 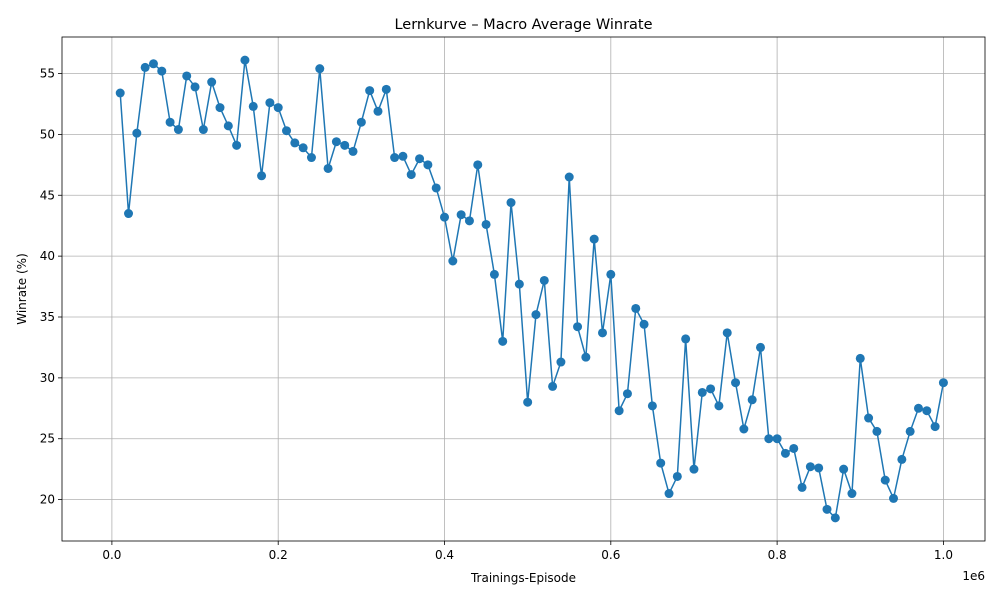 What do you see at coordinates (610, 555) in the screenshot?
I see `x-tick-label: 0.6` at bounding box center [610, 555].